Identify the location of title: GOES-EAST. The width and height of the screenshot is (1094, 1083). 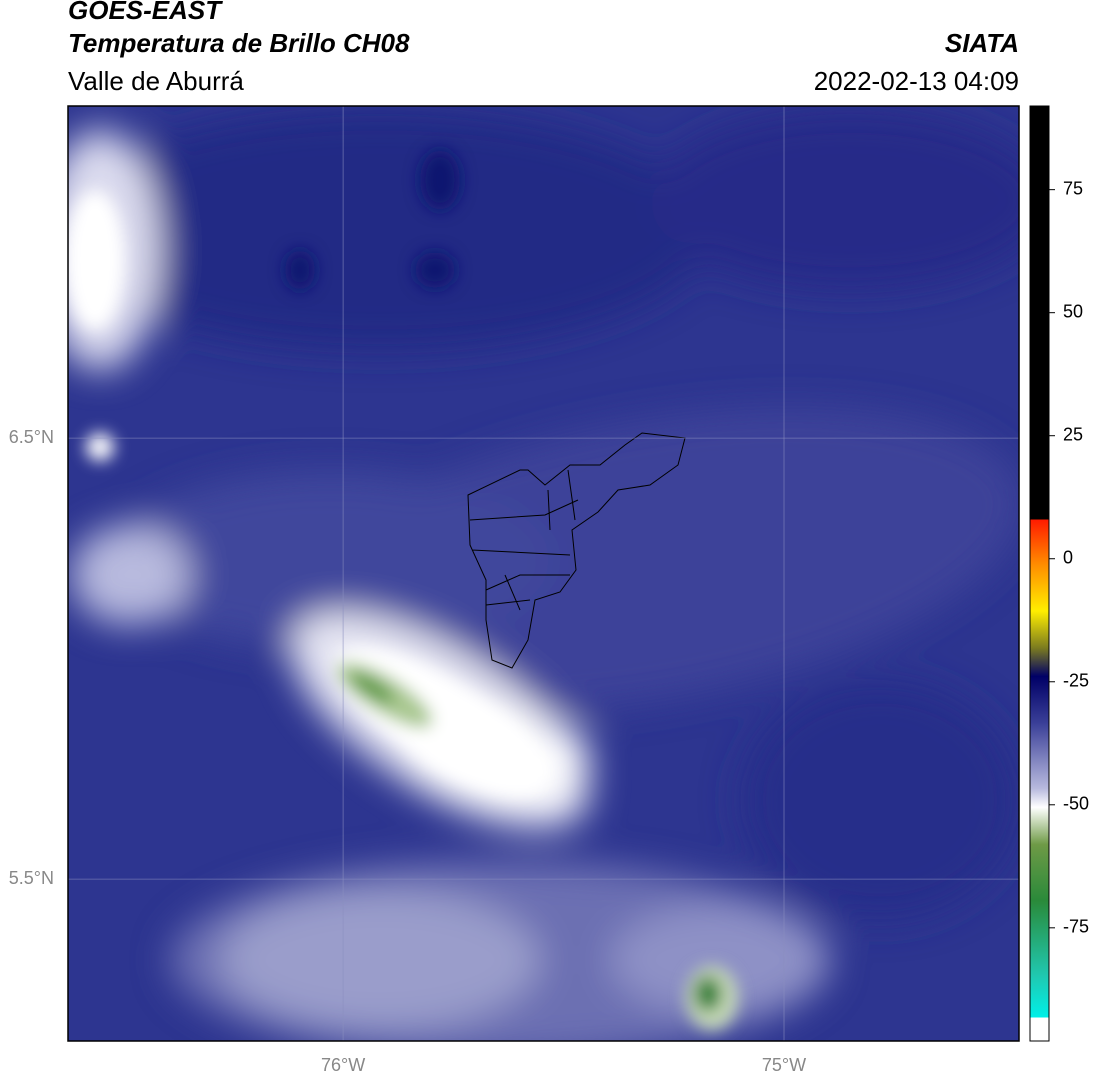
(145, 12).